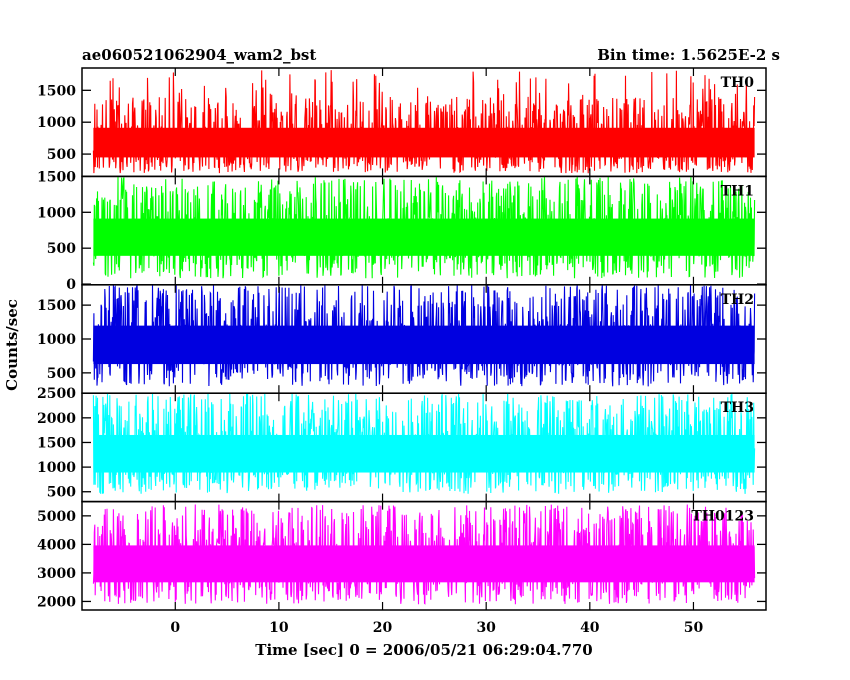 The image size is (850, 680). What do you see at coordinates (175, 628) in the screenshot?
I see `x-tick-label: 0` at bounding box center [175, 628].